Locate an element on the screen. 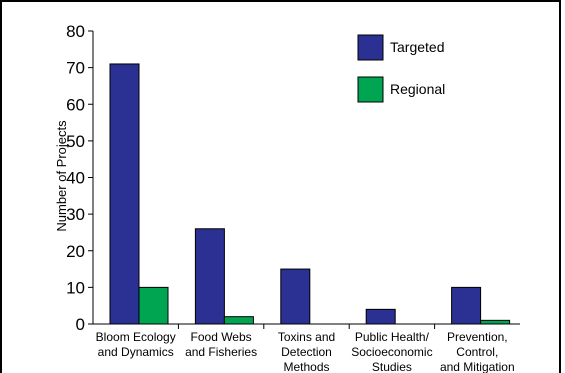  x-category-label: Toxins and Detection Methods is located at coordinates (306, 351).